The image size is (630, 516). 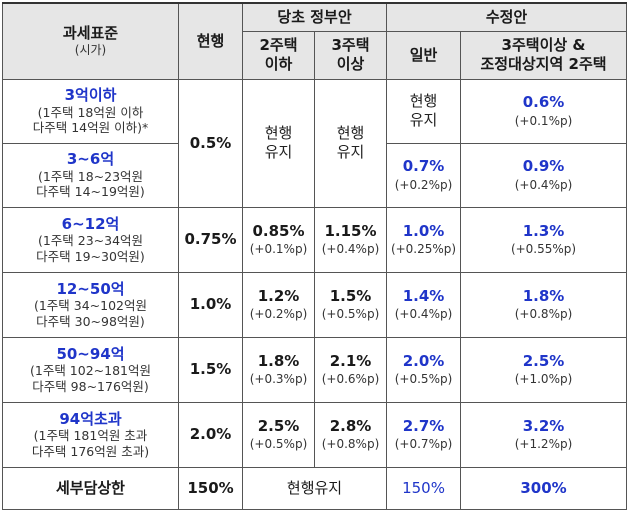 I want to click on rate-value: 0.6%, so click(x=543, y=102).